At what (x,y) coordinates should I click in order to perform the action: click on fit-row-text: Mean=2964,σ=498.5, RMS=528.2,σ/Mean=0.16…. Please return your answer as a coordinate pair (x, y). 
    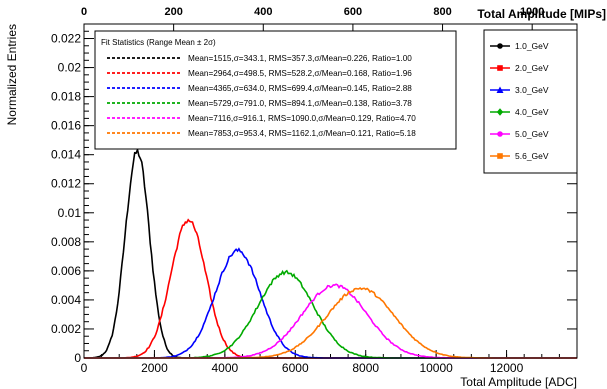
    Looking at the image, I should click on (300, 73).